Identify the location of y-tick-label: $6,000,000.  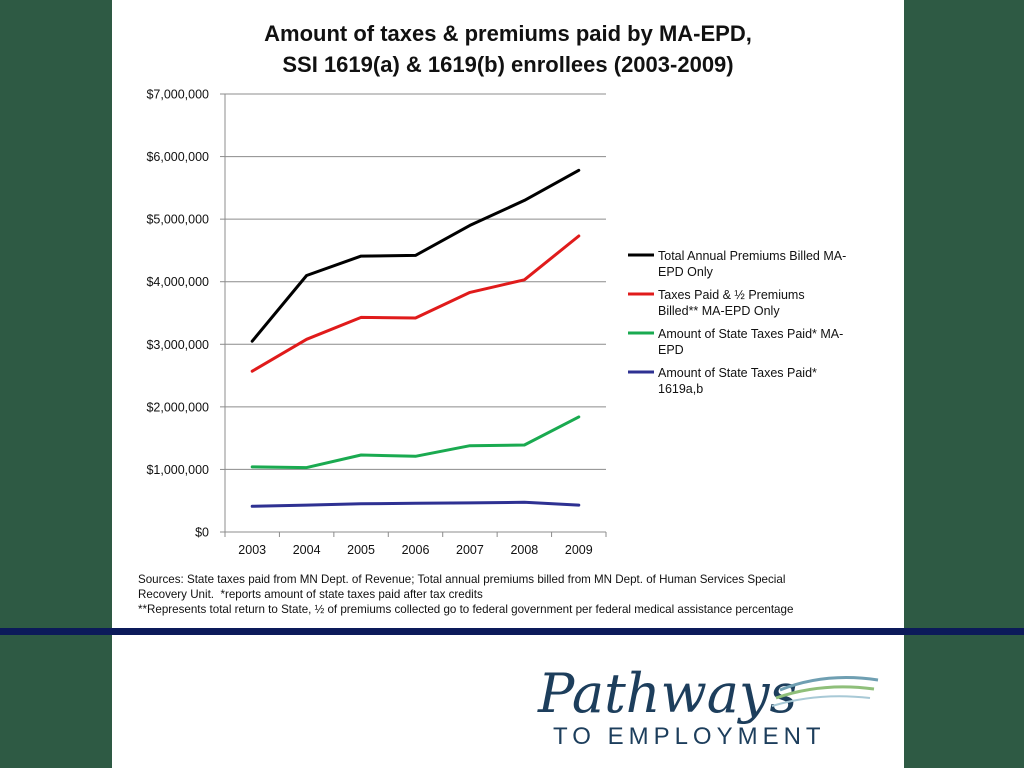
(177, 157).